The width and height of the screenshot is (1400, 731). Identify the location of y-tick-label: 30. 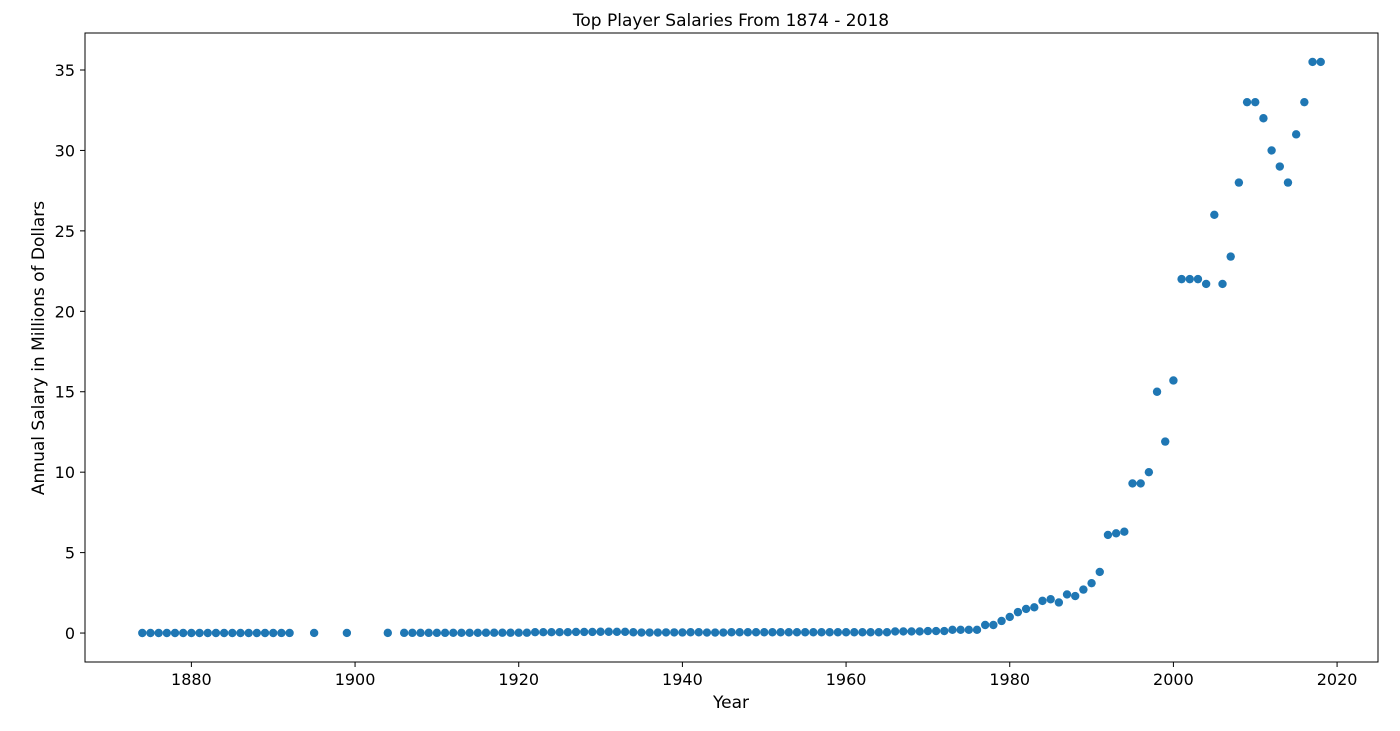
(65, 150).